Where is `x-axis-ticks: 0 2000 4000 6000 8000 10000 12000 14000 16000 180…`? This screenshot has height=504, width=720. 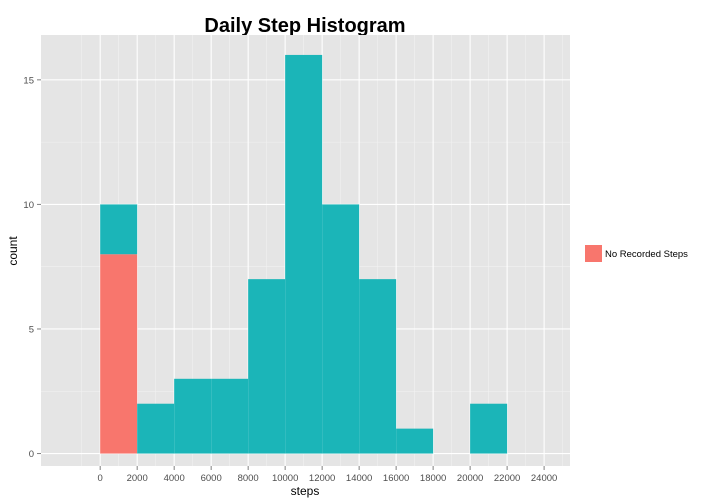
x-axis-ticks: 0 2000 4000 6000 8000 10000 12000 14000 16000 180… is located at coordinates (327, 475).